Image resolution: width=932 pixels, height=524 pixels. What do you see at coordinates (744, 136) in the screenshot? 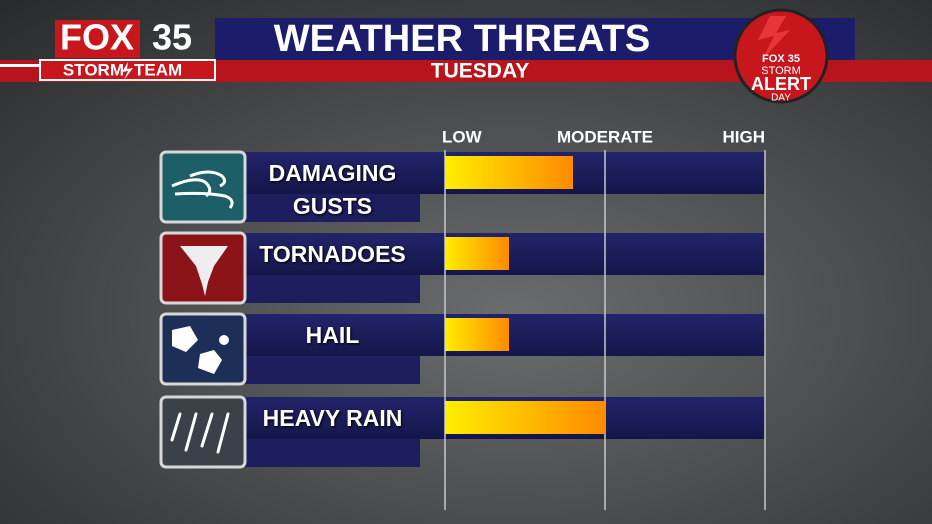
I see `x-tick-label: HIGH` at bounding box center [744, 136].